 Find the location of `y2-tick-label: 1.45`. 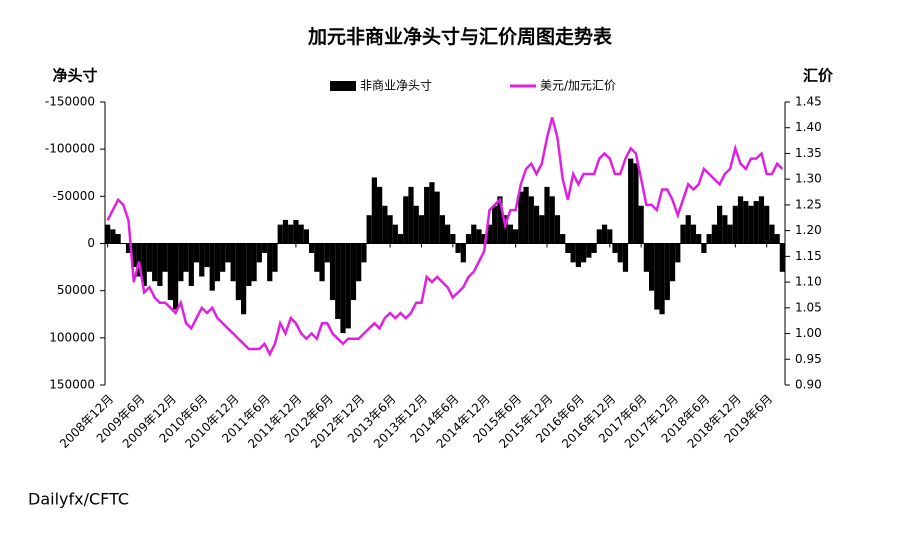

y2-tick-label: 1.45 is located at coordinates (808, 102).